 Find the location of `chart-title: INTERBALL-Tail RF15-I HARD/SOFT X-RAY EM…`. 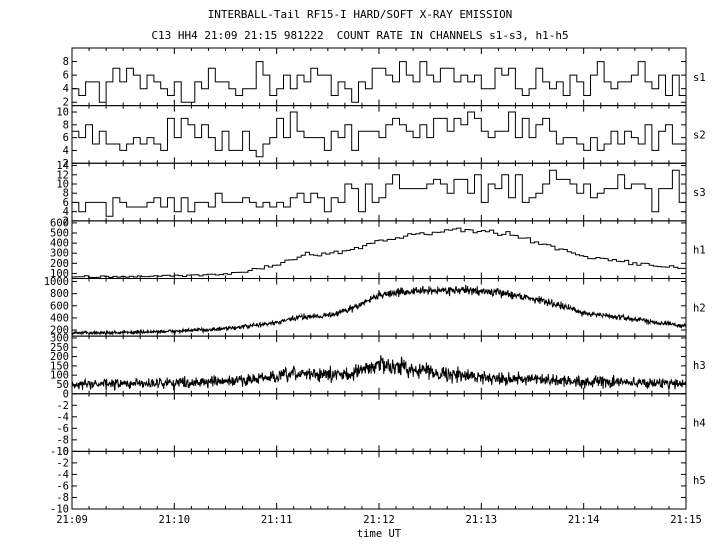

chart-title: INTERBALL-Tail RF15-I HARD/SOFT X-RAY EM… is located at coordinates (360, 14).